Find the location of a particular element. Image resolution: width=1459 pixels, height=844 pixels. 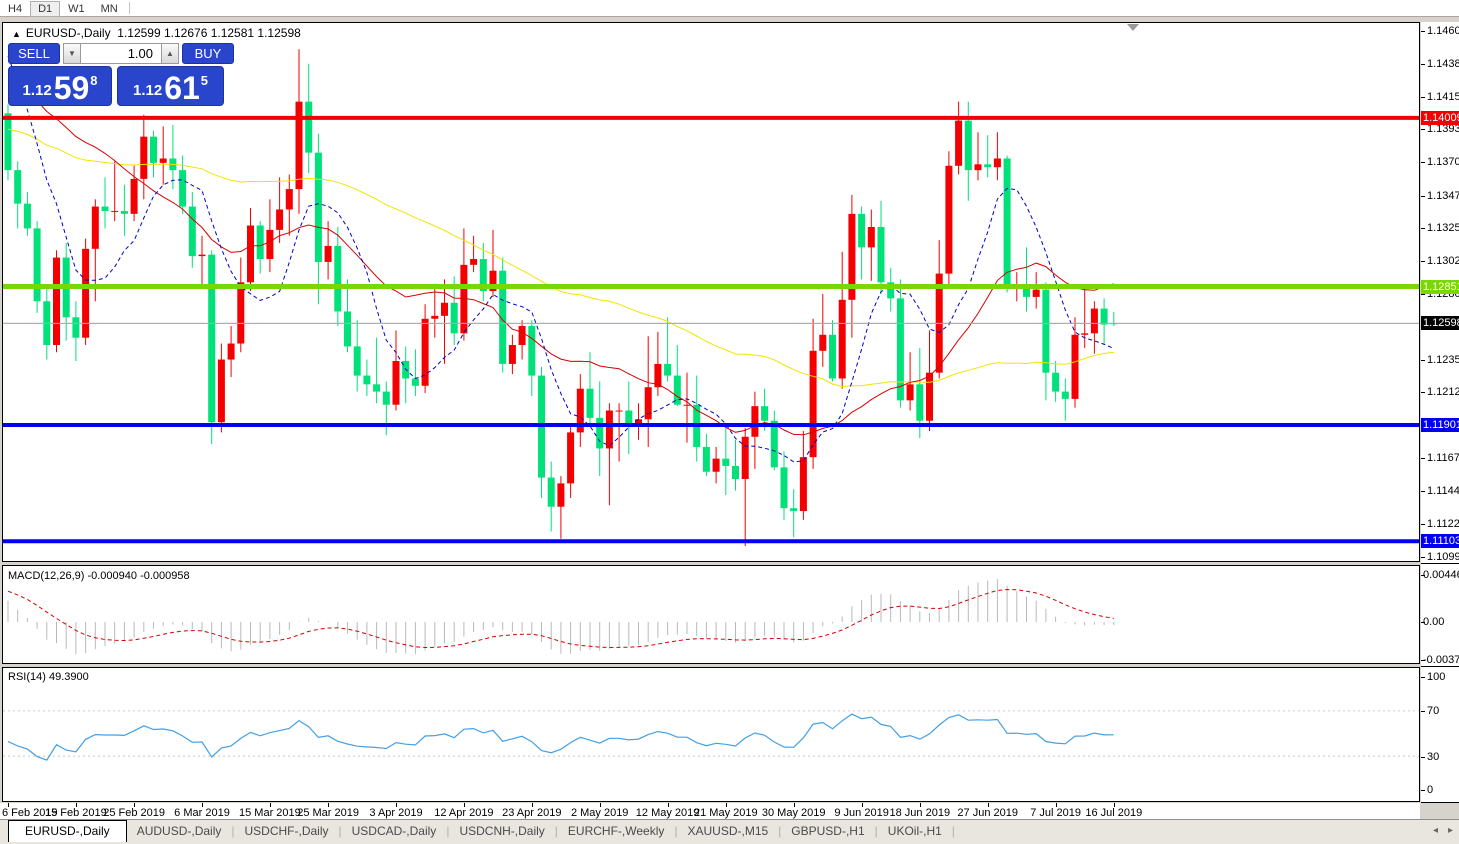

x-axis-label: 27 Jun 2019 is located at coordinates (987, 813).